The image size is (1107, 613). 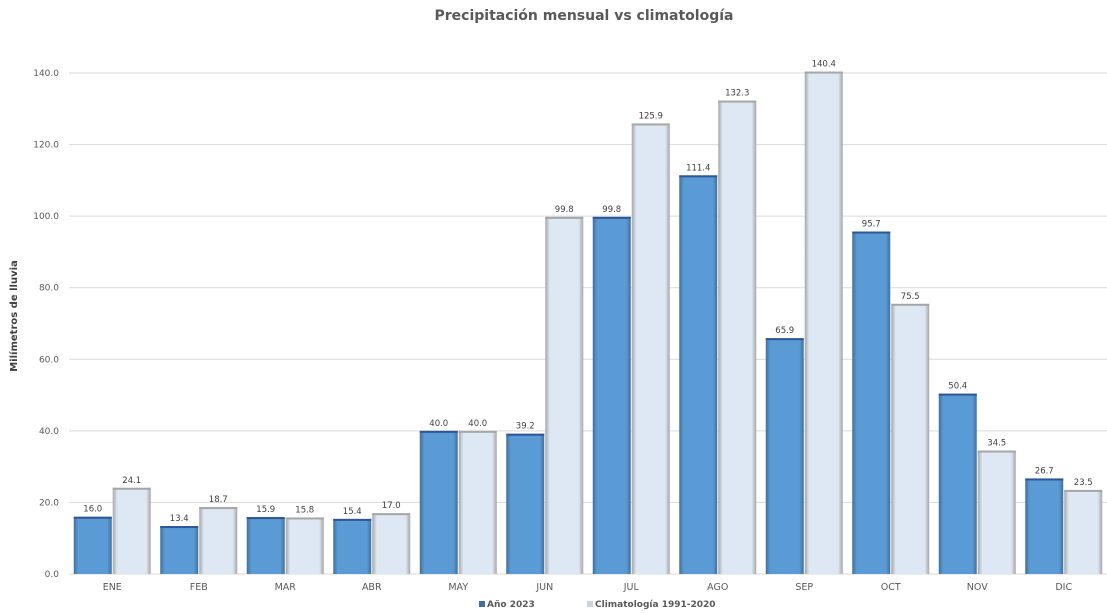 I want to click on data-label: 125.9, so click(x=651, y=116).